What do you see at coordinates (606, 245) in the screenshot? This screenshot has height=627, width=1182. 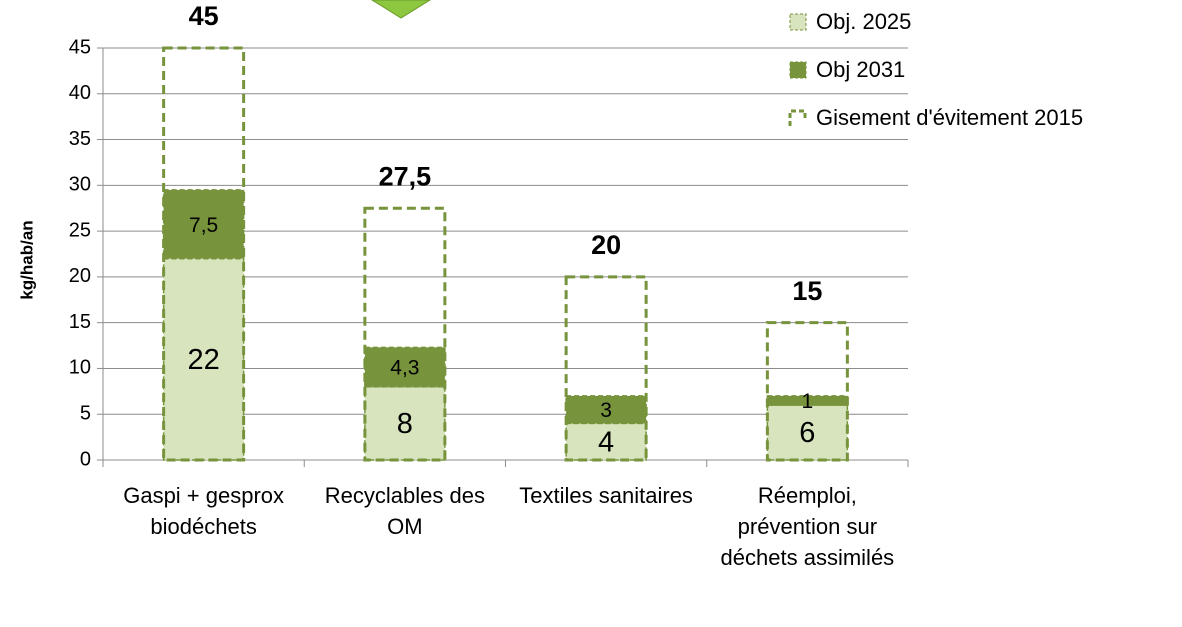 I see `data-label: 20` at bounding box center [606, 245].